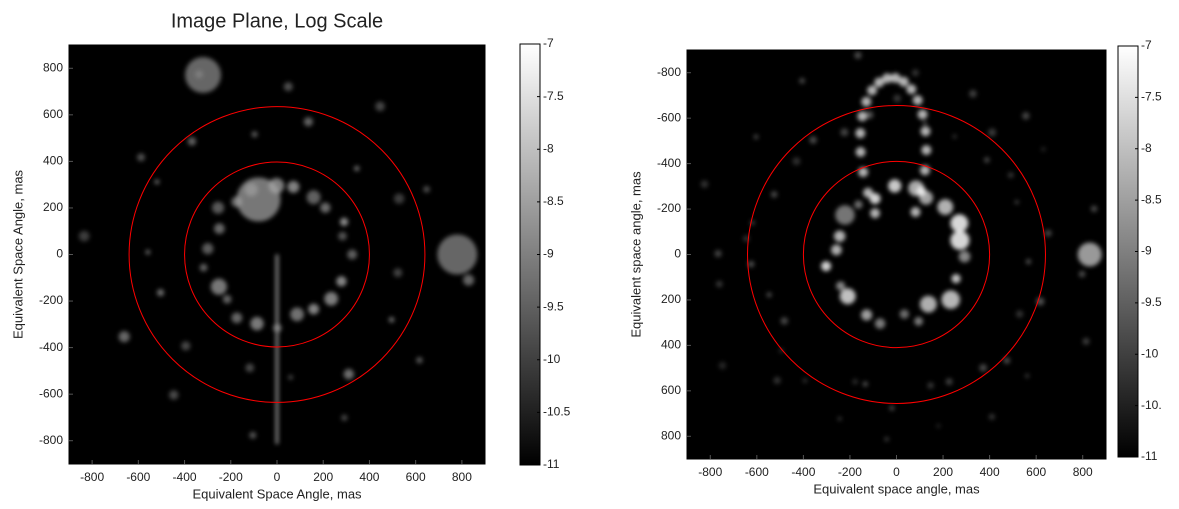  Describe the element at coordinates (1036, 472) in the screenshot. I see `x-tick-label: 600` at that location.